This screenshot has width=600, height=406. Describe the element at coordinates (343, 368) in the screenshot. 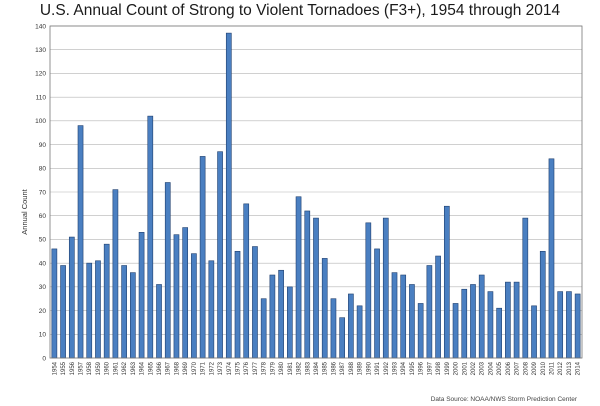

I see `x-tick-label-1987: 1987` at that location.